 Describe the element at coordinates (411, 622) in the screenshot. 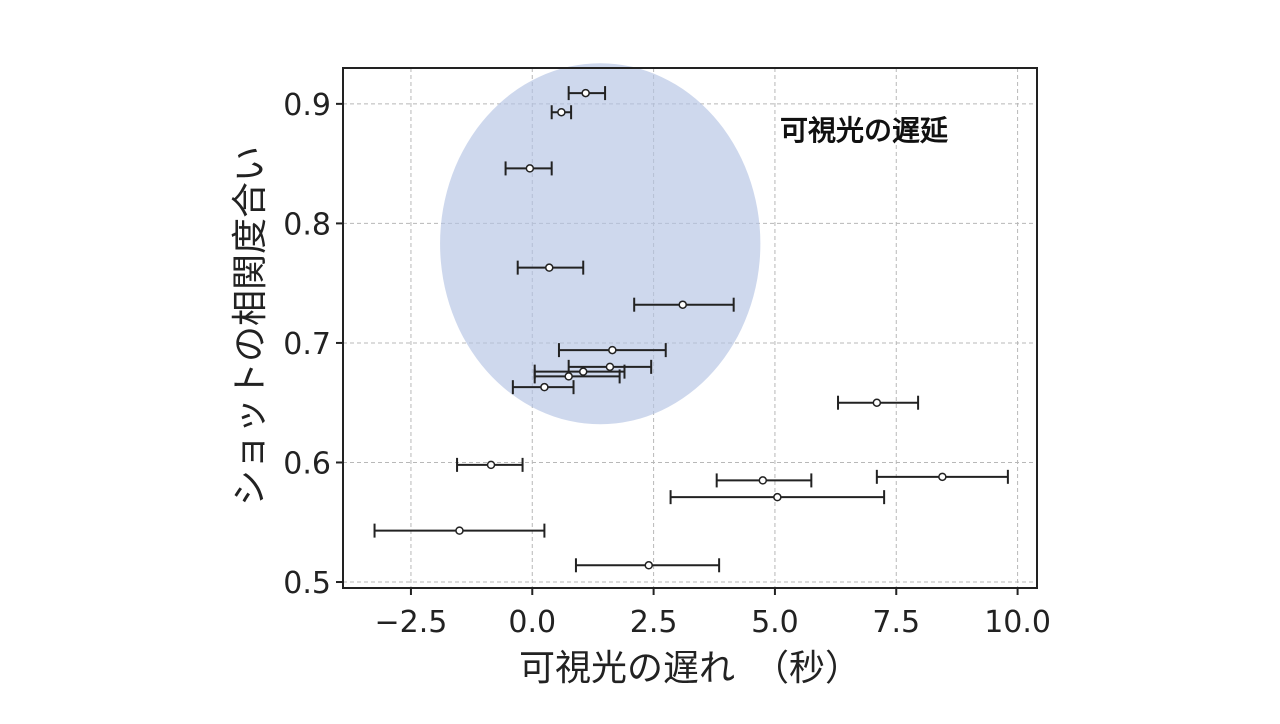

I see `x-tick-label: −2.5` at that location.